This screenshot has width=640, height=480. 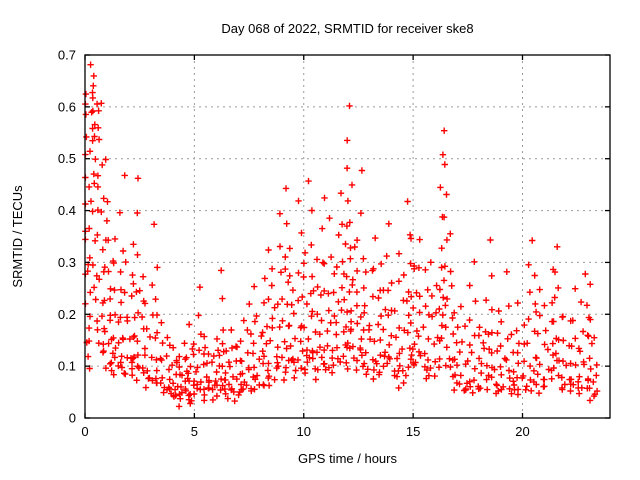 I want to click on x-tick-label: 20, so click(x=522, y=431).